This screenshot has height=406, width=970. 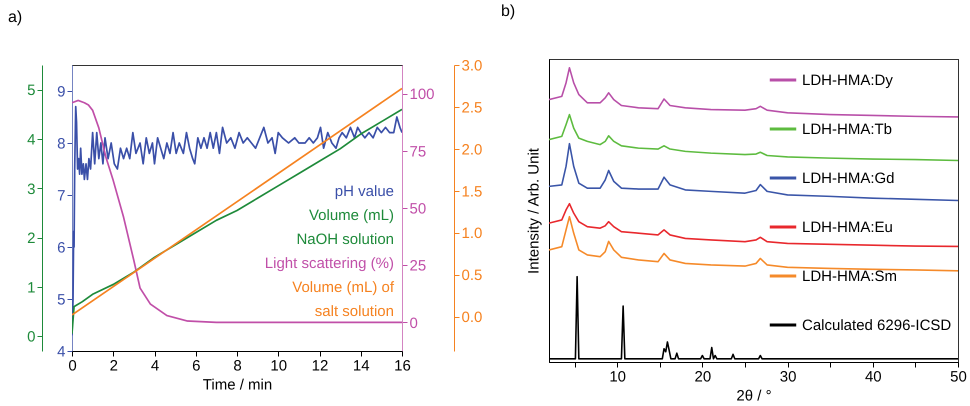 I want to click on x-tick-label: 16, so click(x=402, y=366).